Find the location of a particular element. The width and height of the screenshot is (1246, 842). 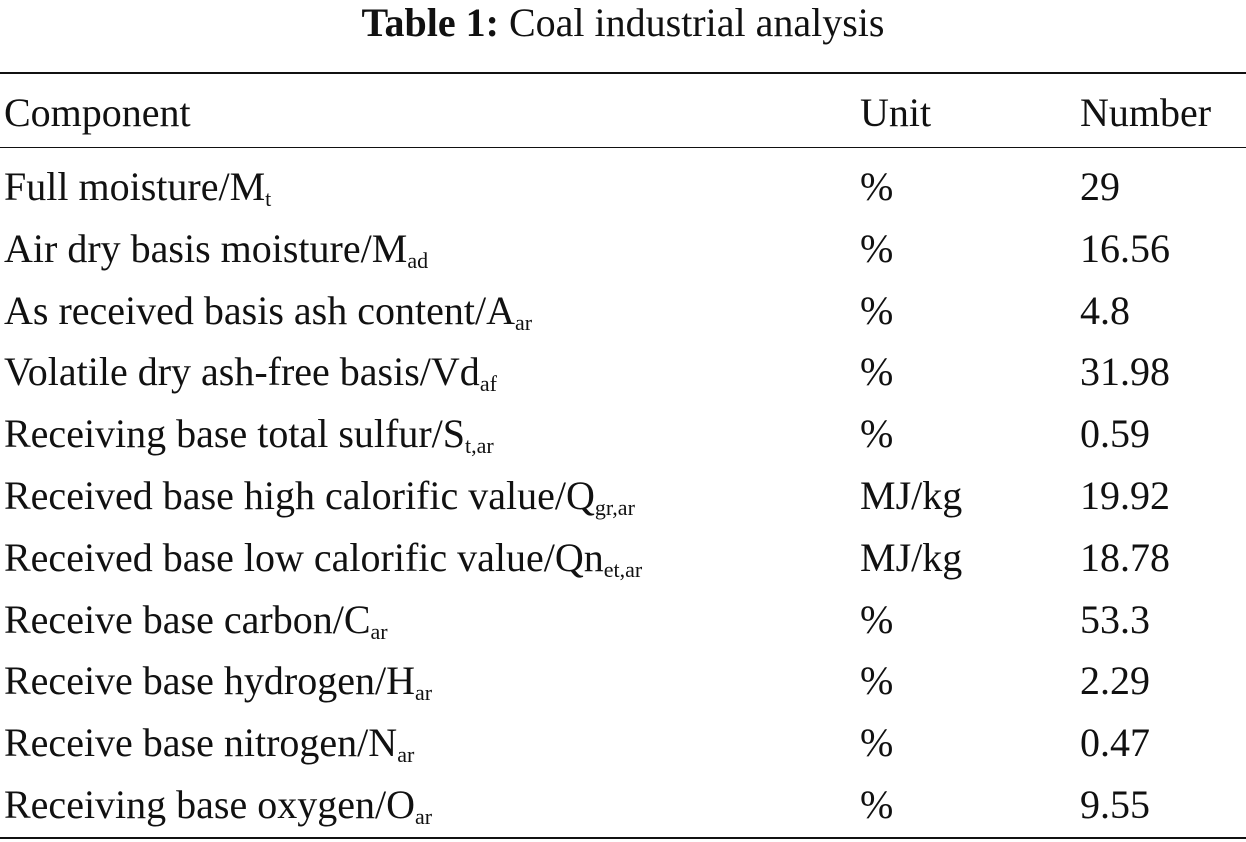

table-row: Receive base hydrogen/Har% 2.29 is located at coordinates (623, 681).